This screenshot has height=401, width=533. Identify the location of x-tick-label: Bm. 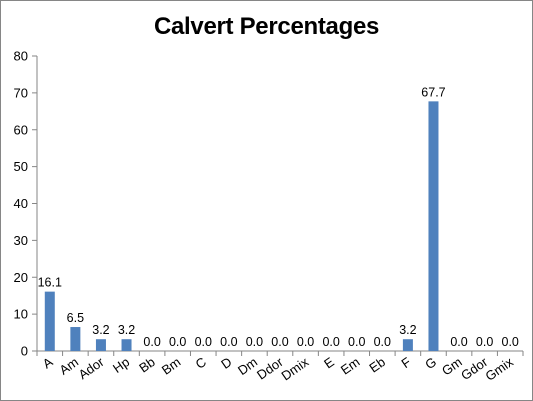
(171, 365).